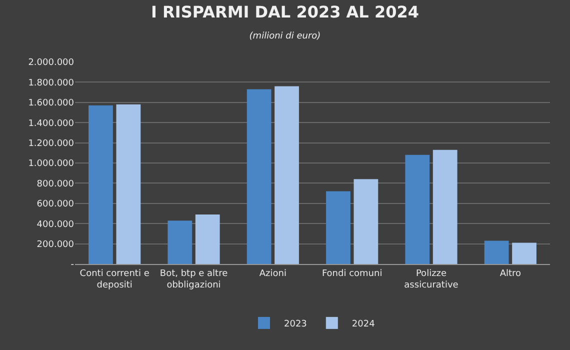 The width and height of the screenshot is (570, 350). Describe the element at coordinates (272, 273) in the screenshot. I see `x-tick-label: Azioni` at that location.